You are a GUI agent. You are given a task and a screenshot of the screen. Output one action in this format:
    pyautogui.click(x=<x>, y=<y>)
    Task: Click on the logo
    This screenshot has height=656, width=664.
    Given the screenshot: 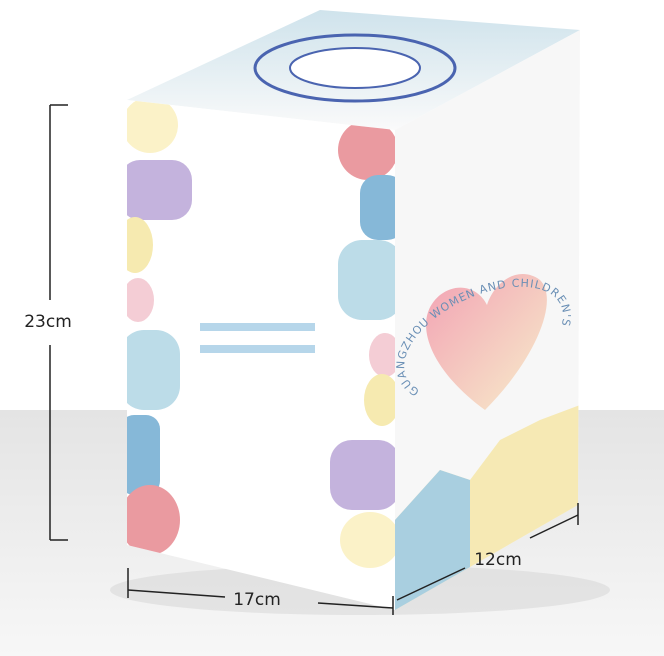 What is the action you would take?
    pyautogui.click(x=355, y=68)
    